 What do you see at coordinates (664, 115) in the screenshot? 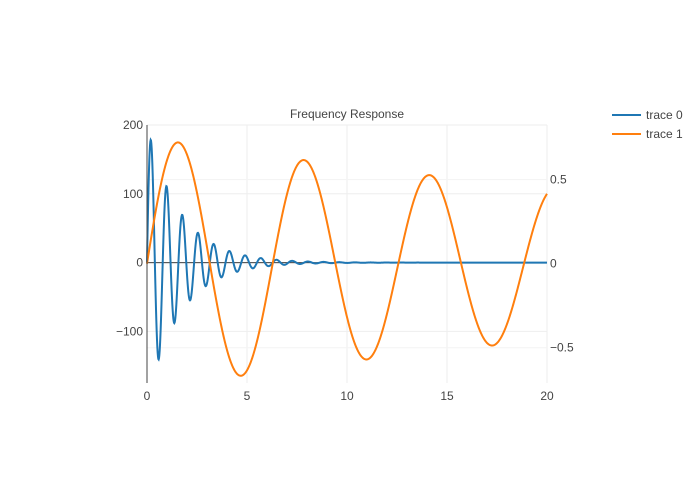
I see `legend-label: trace 0` at bounding box center [664, 115].